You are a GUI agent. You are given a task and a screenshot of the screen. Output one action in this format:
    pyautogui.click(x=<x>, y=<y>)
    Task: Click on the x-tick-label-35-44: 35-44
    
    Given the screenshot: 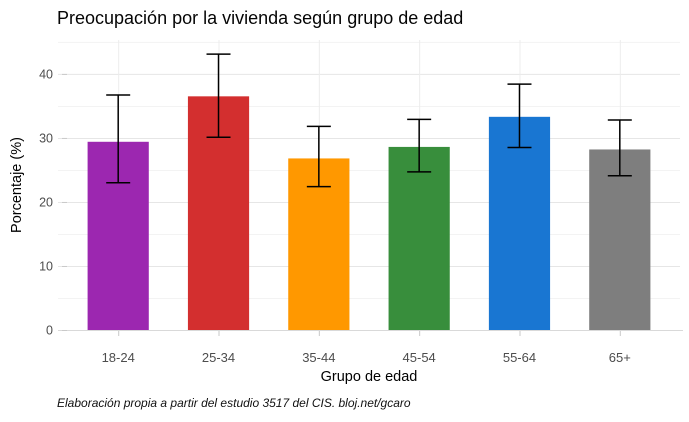 What is the action you would take?
    pyautogui.click(x=318, y=357)
    